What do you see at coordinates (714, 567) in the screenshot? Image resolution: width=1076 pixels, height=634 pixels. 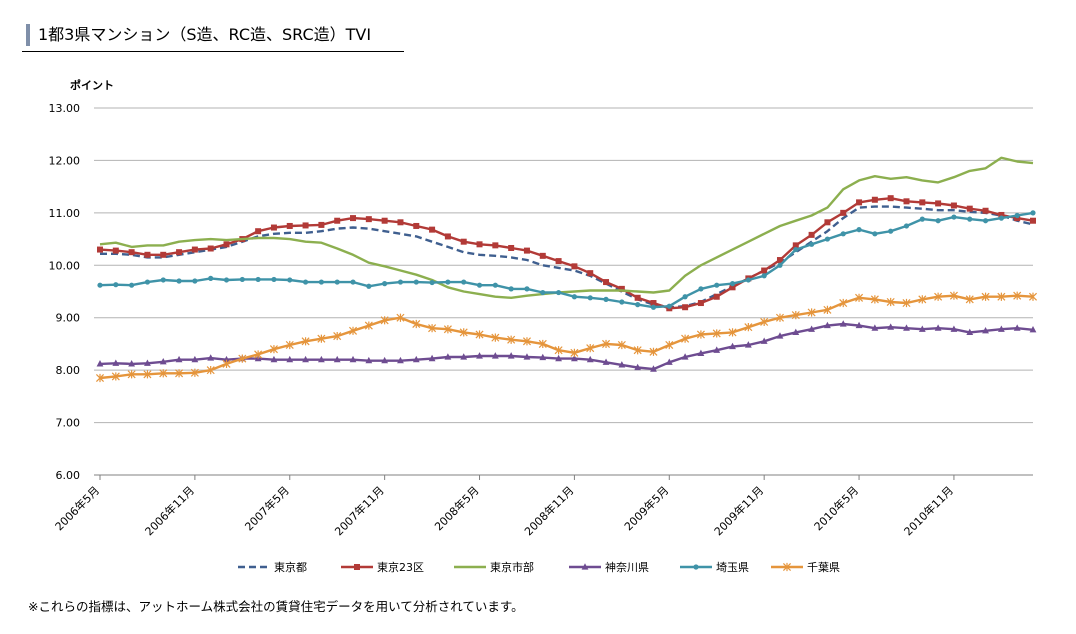 I see `legend-item: 埼玉県` at bounding box center [714, 567].